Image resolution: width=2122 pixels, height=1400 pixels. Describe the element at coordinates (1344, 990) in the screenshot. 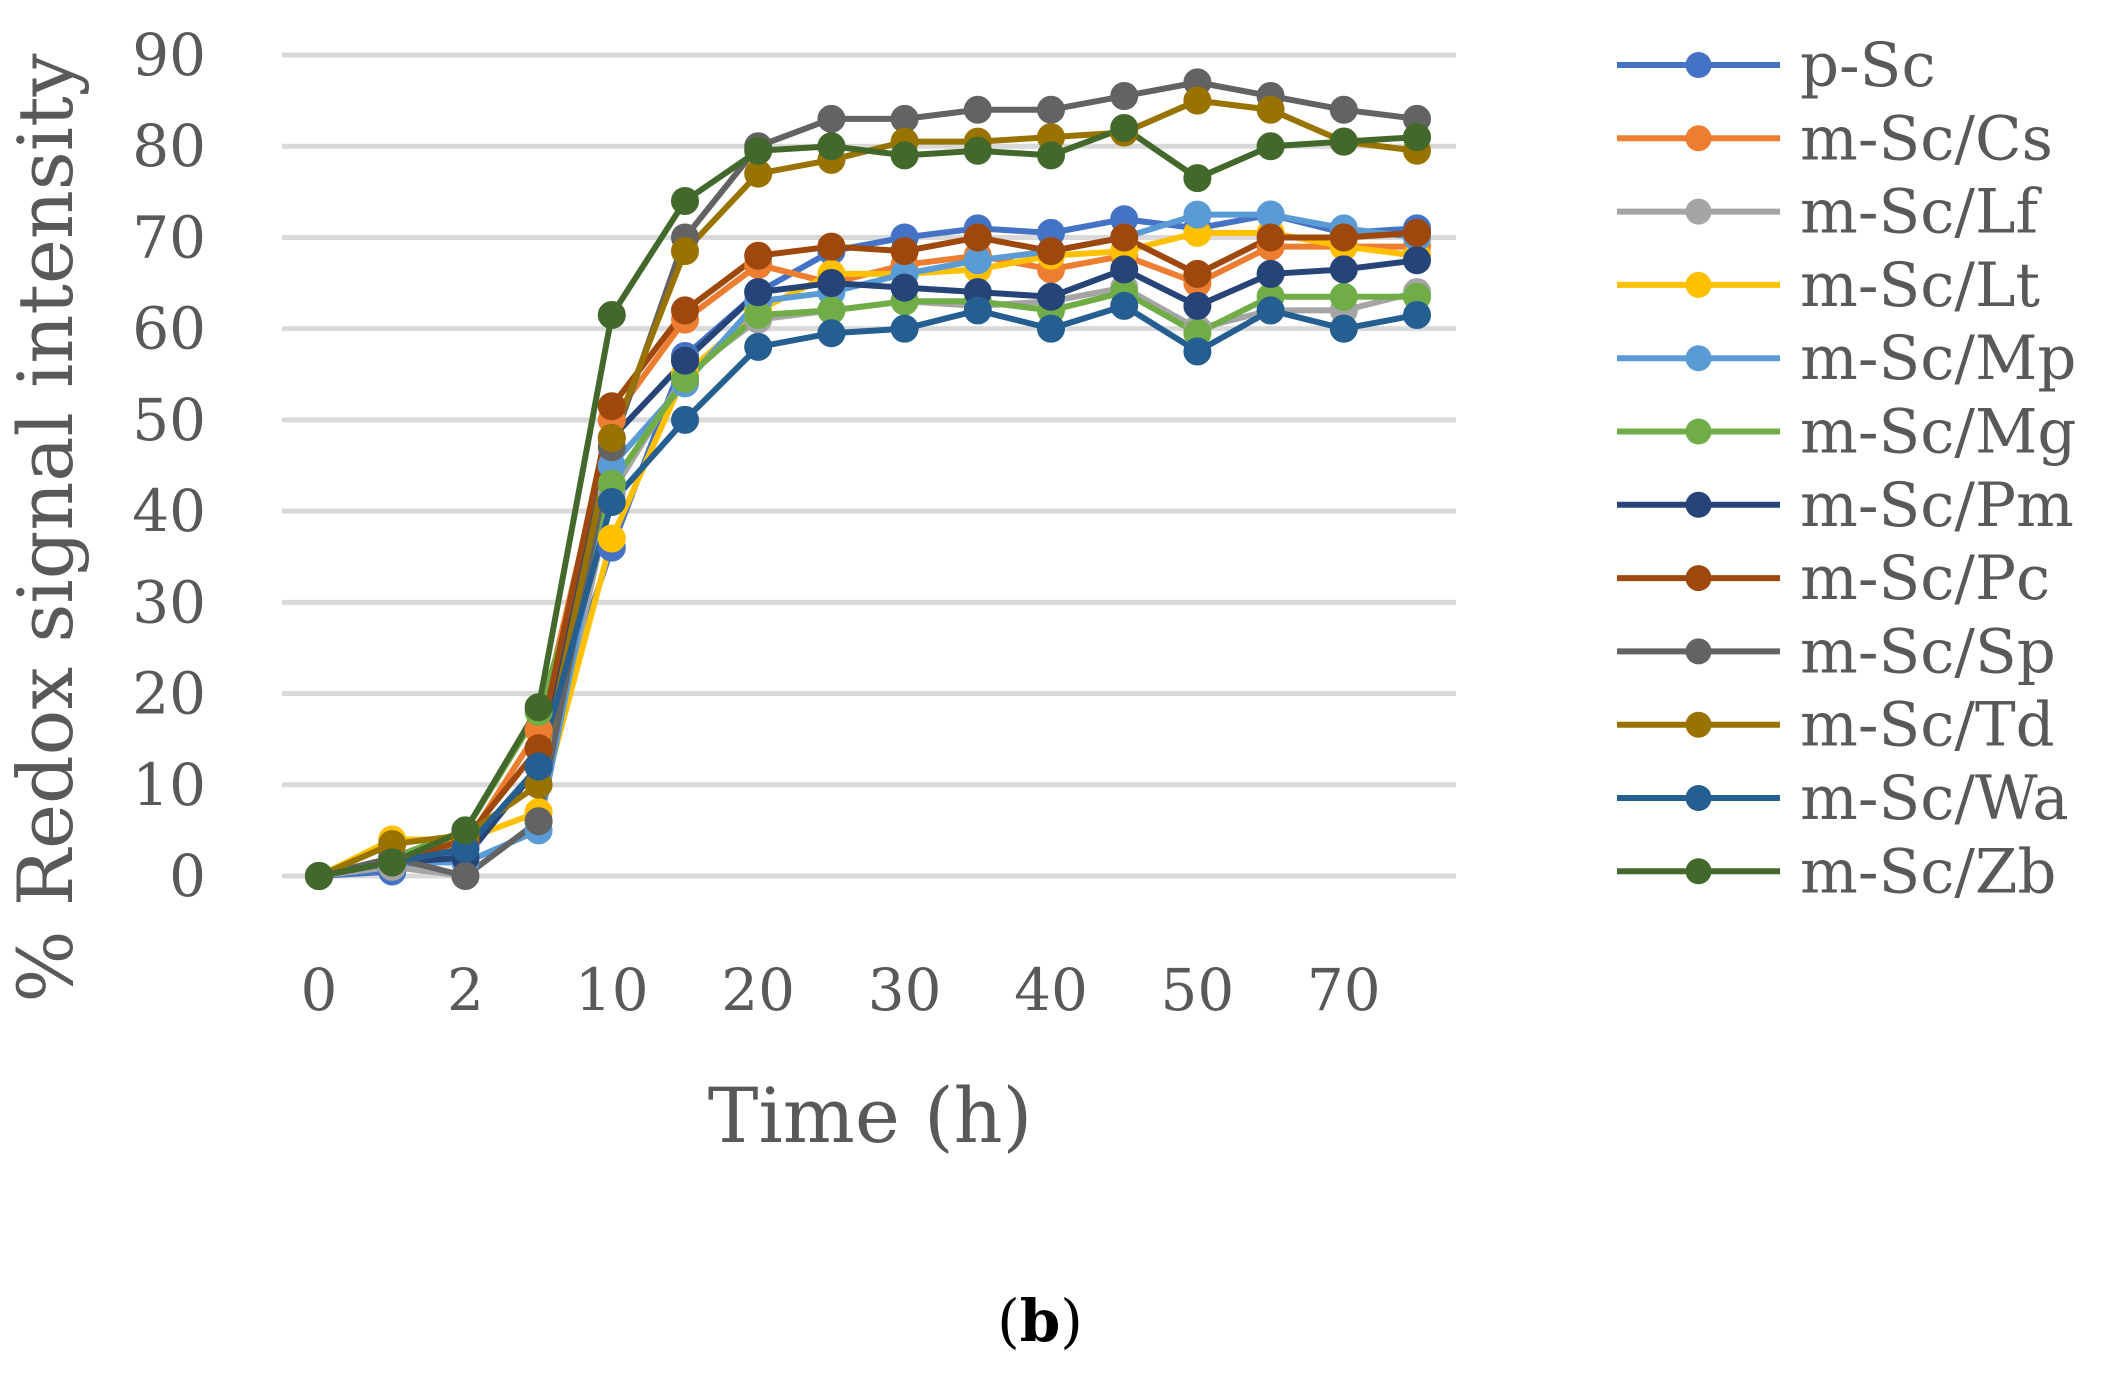

I see `x-tick-label: 70` at that location.